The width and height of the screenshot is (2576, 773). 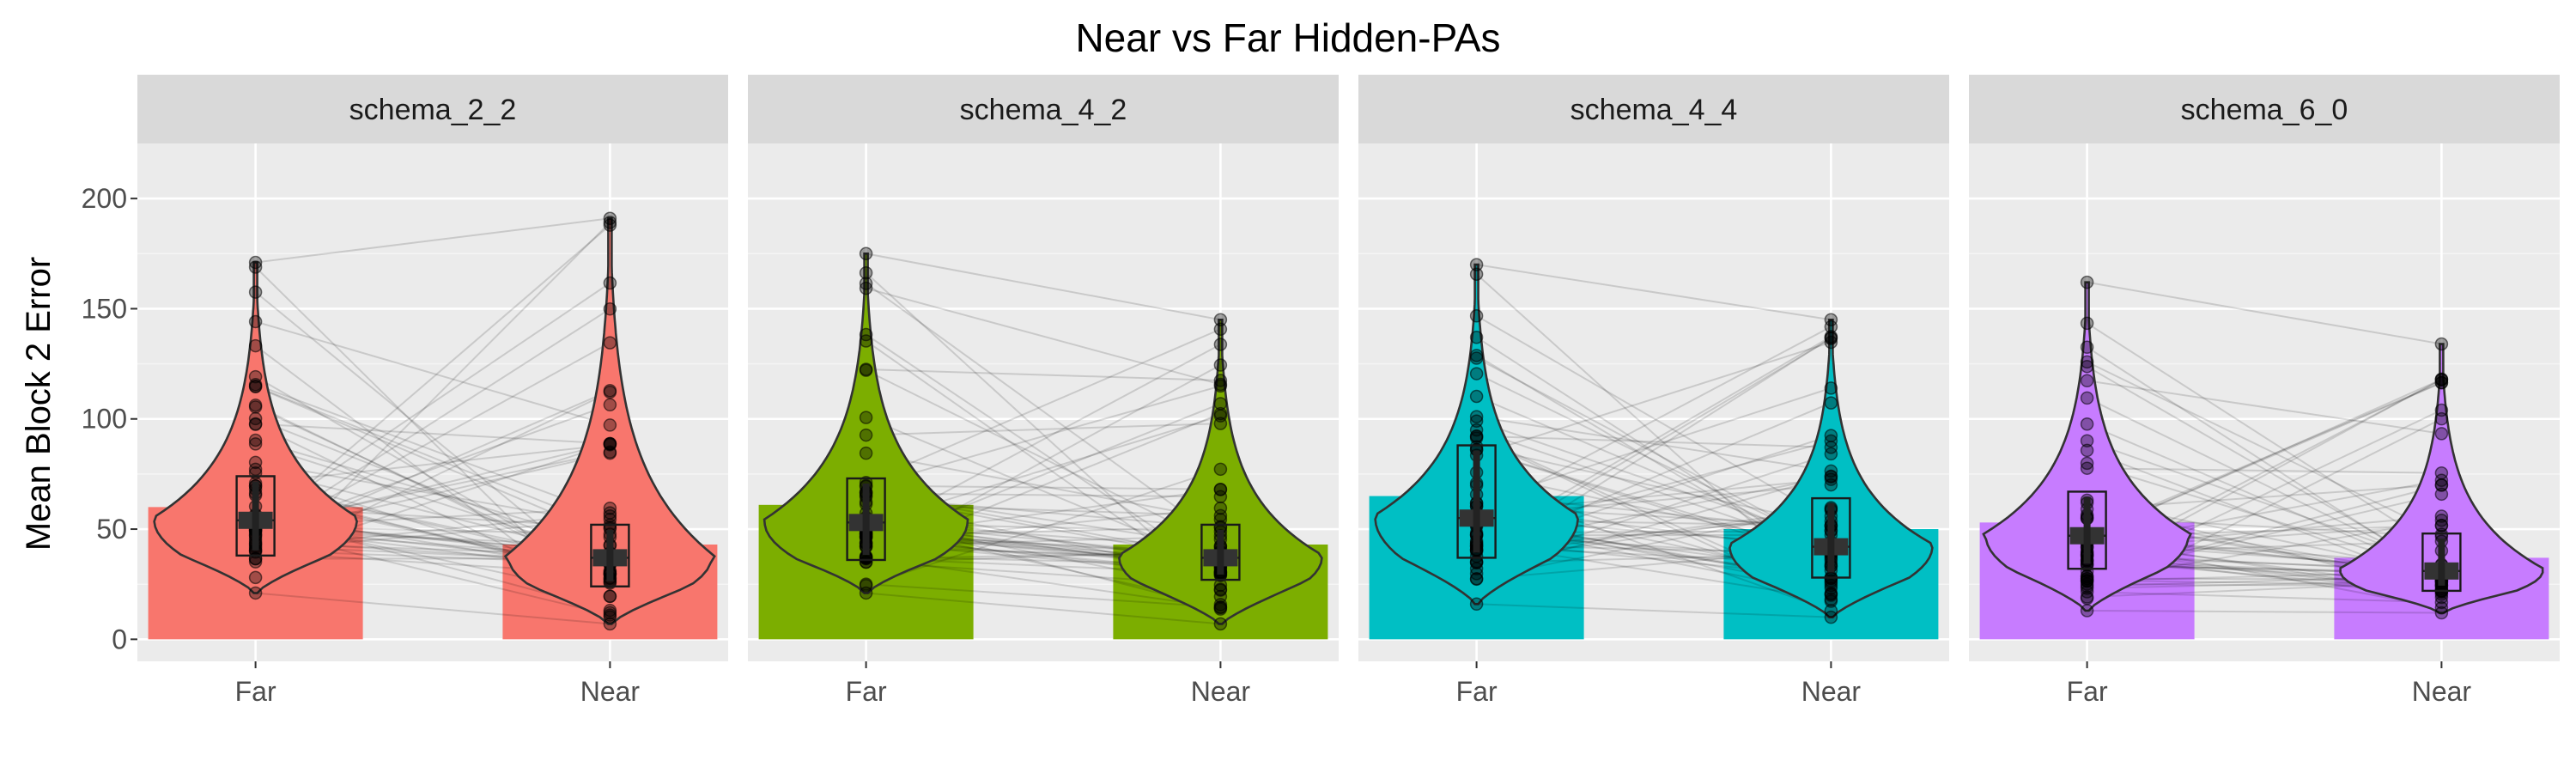 I want to click on violin-near, so click(x=1831, y=468).